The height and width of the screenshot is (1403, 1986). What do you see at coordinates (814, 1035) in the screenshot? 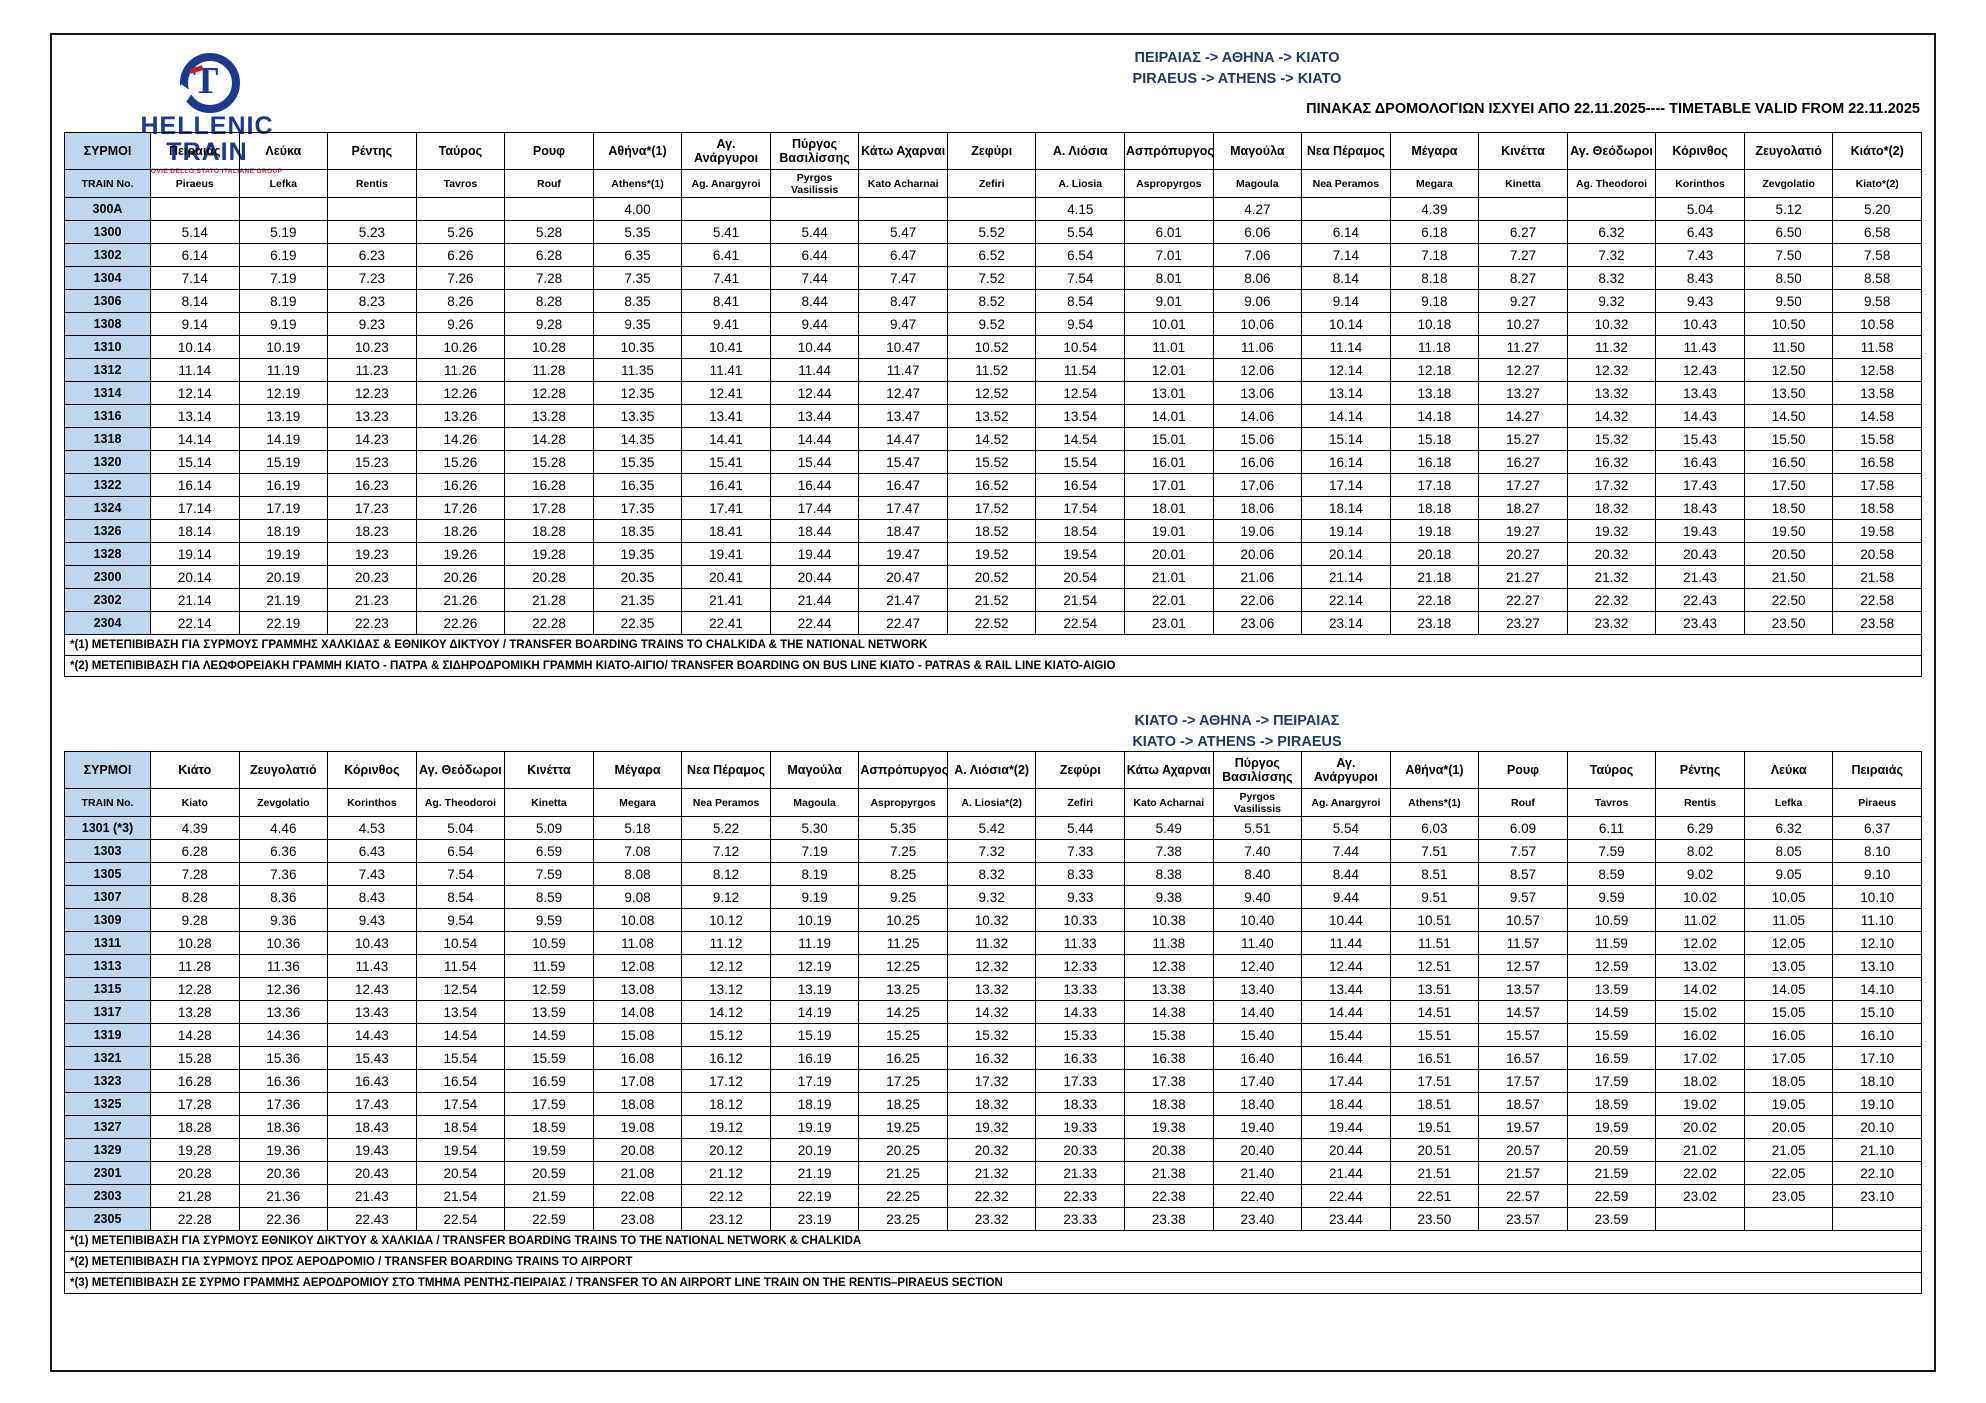
I see `time-cell: 15.19` at bounding box center [814, 1035].